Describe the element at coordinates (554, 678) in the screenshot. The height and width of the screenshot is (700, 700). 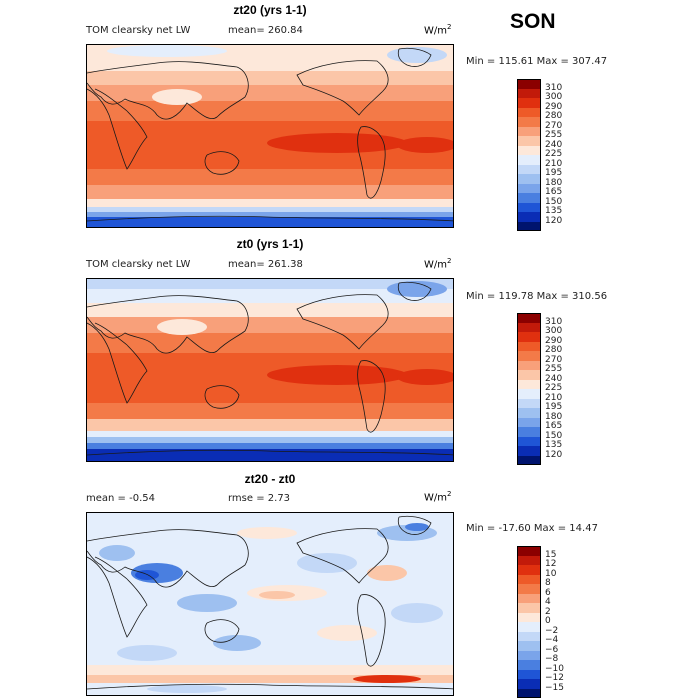
I see `colorbar-tick-label: −12` at that location.